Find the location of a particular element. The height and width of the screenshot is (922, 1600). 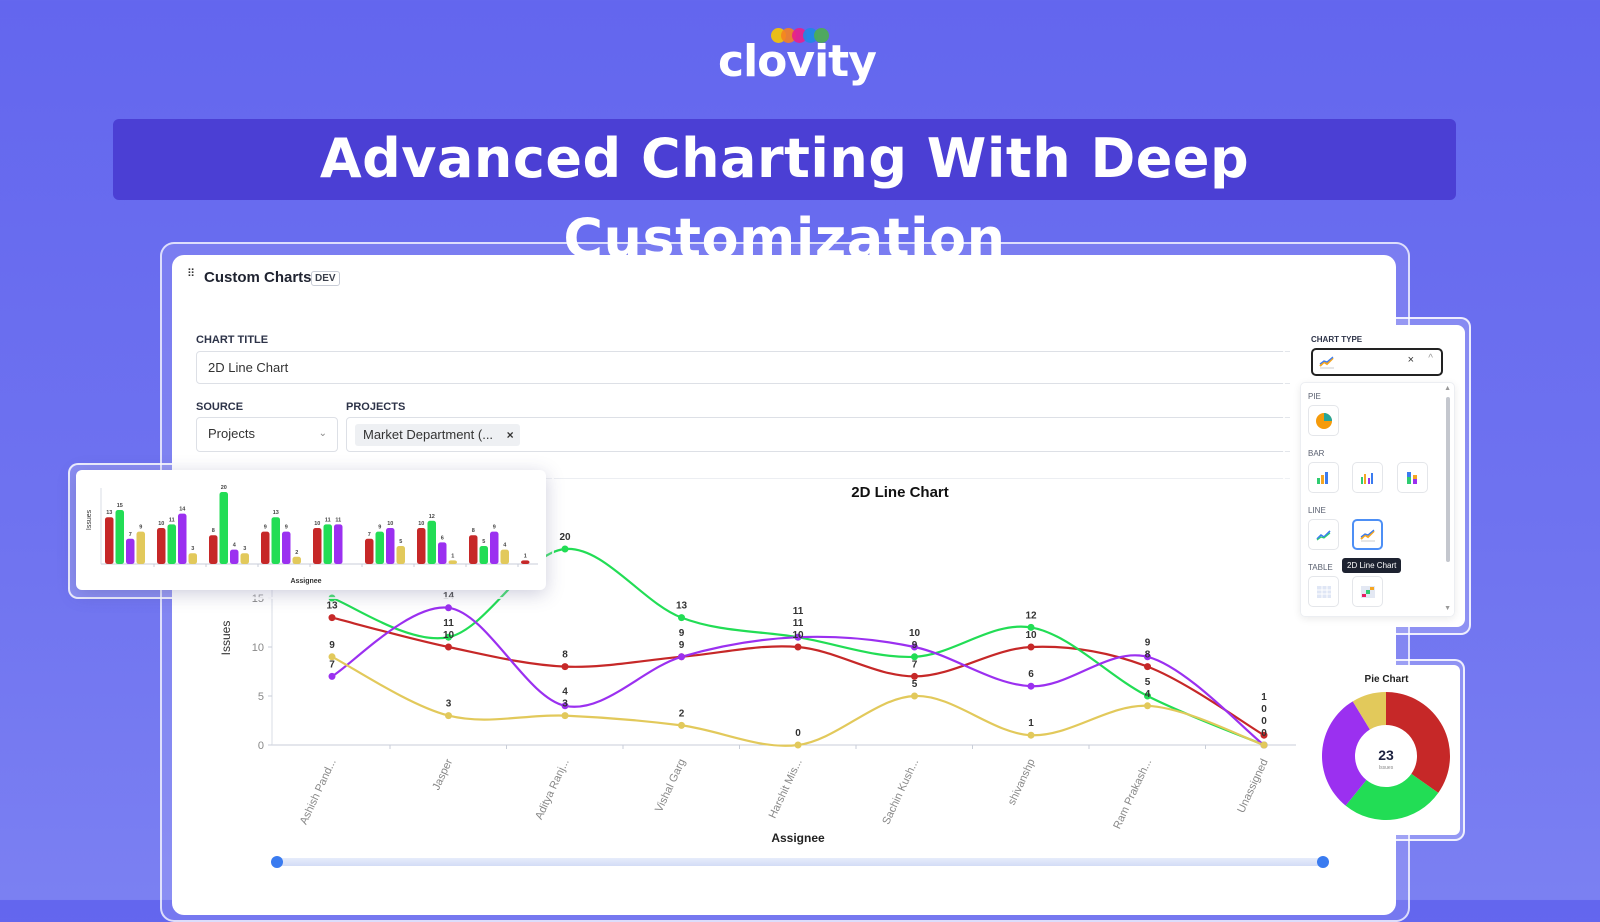

source-select: Projects ⌄ is located at coordinates (267, 434).